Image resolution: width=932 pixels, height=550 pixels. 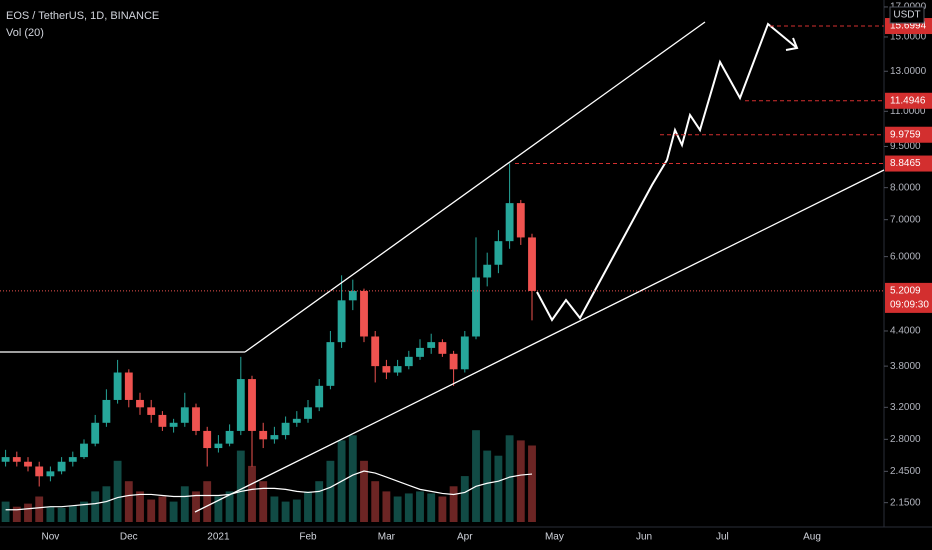 I want to click on projection-arrowhead, so click(x=792, y=44).